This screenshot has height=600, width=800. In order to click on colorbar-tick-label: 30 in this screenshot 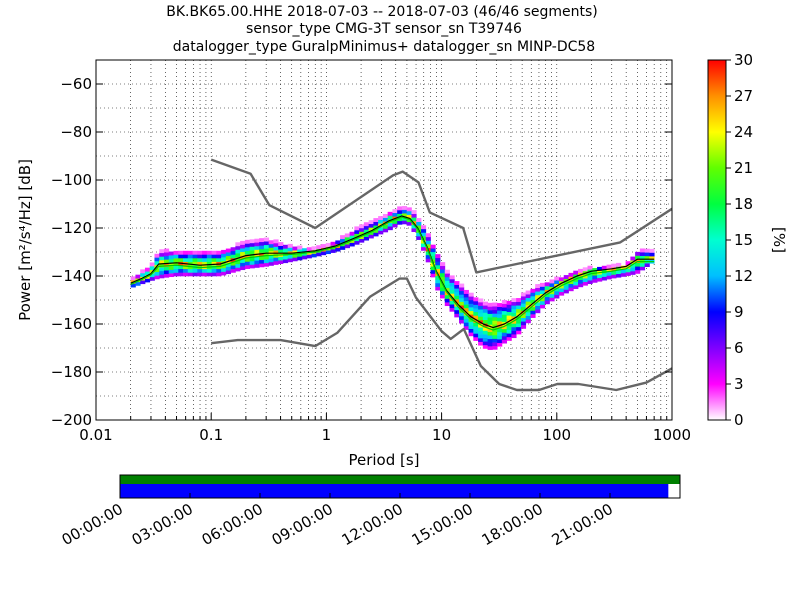, I will do `click(743, 60)`.